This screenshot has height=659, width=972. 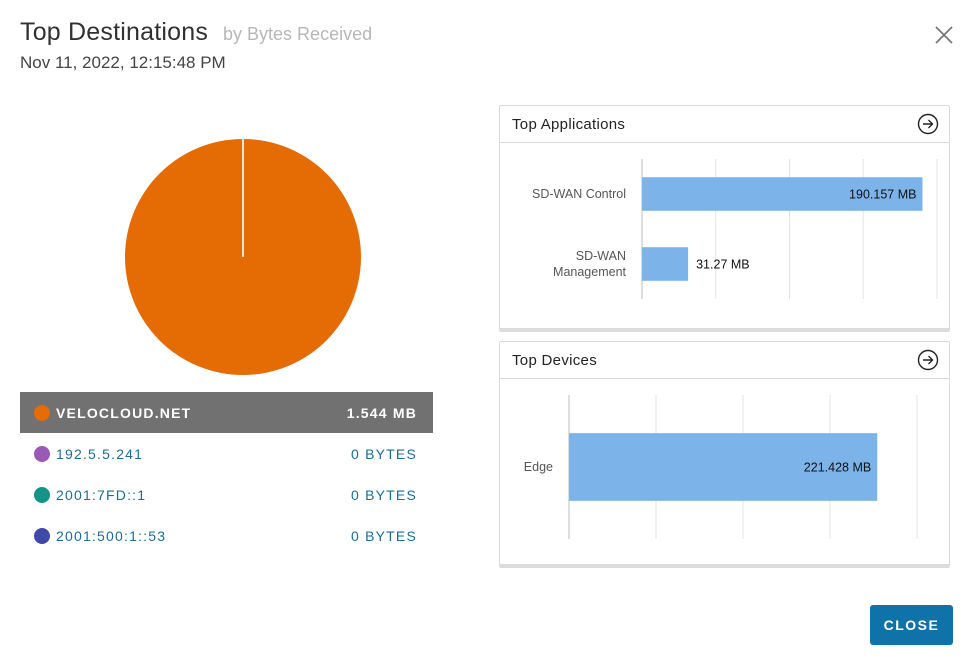 What do you see at coordinates (114, 32) in the screenshot?
I see `dialog-title: Top Destinations` at bounding box center [114, 32].